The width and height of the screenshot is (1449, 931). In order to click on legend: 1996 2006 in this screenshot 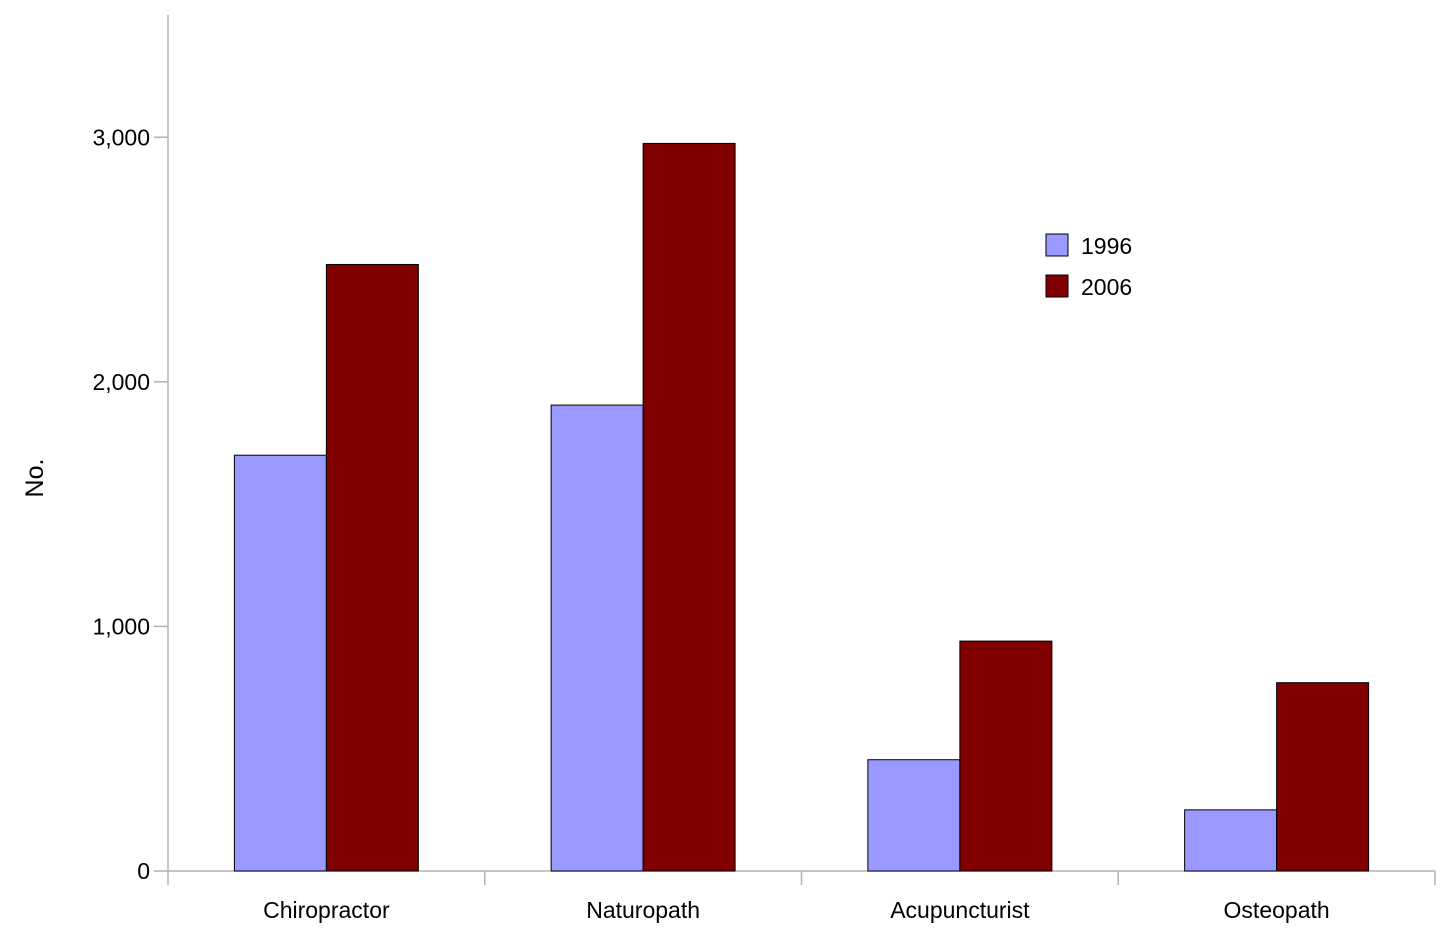, I will do `click(1088, 266)`.